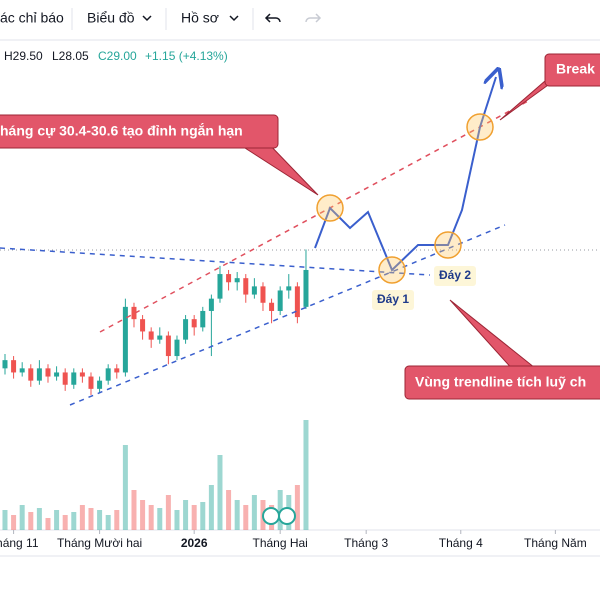 Image resolution: width=600 pixels, height=600 pixels. What do you see at coordinates (32, 18) in the screenshot?
I see `indicators-button: ác chỉ báo` at bounding box center [32, 18].